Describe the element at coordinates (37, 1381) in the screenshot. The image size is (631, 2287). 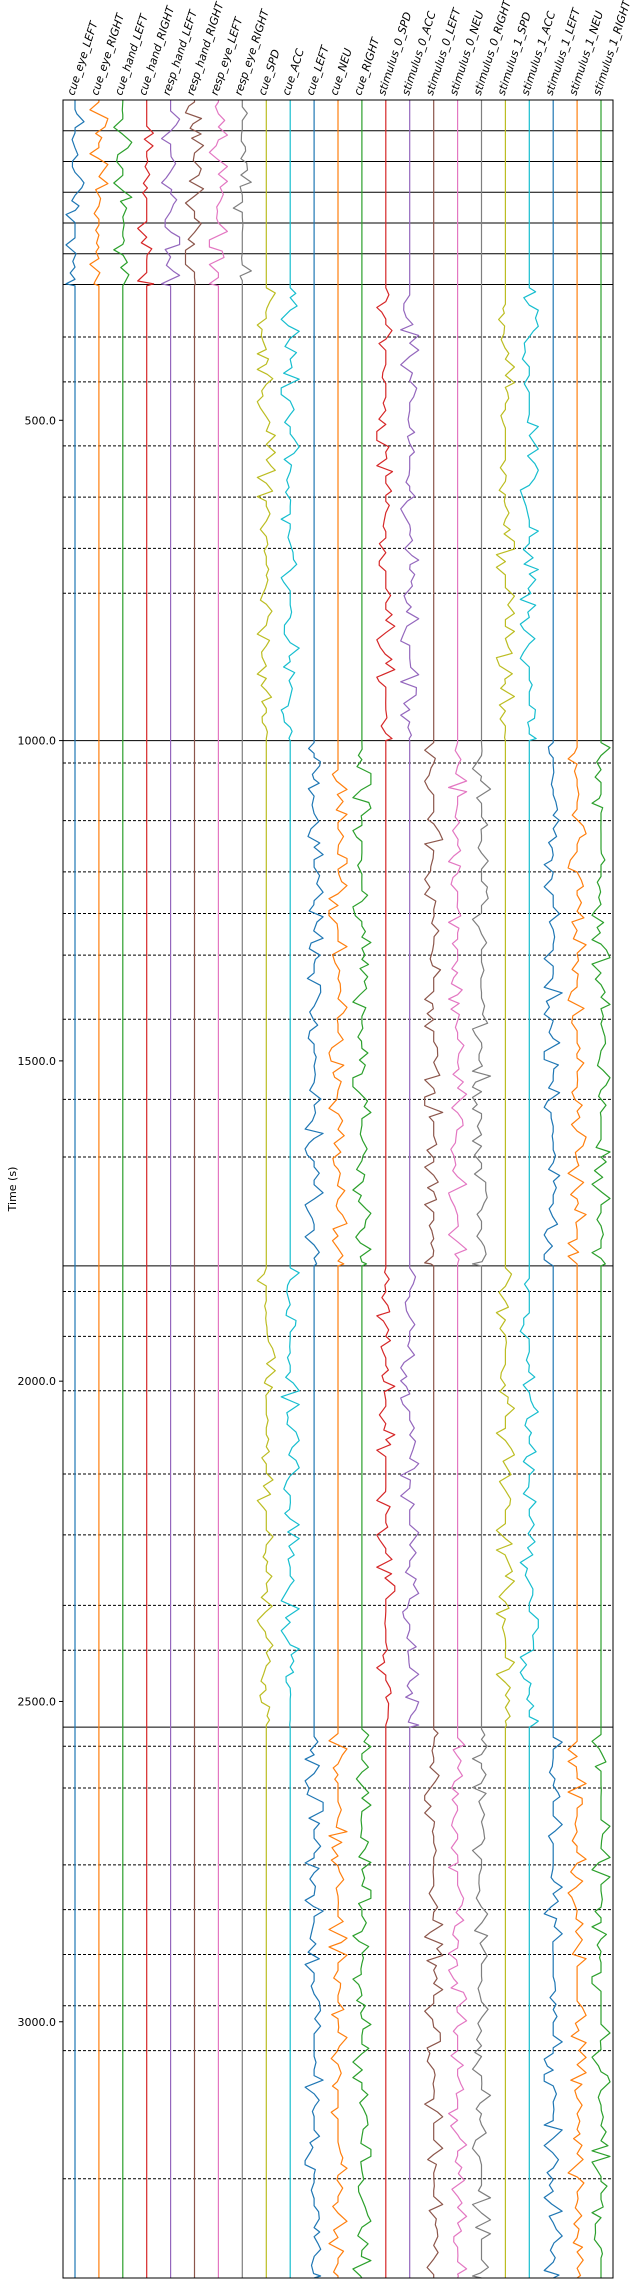
I see `y-tick-label: 2000.0` at that location.